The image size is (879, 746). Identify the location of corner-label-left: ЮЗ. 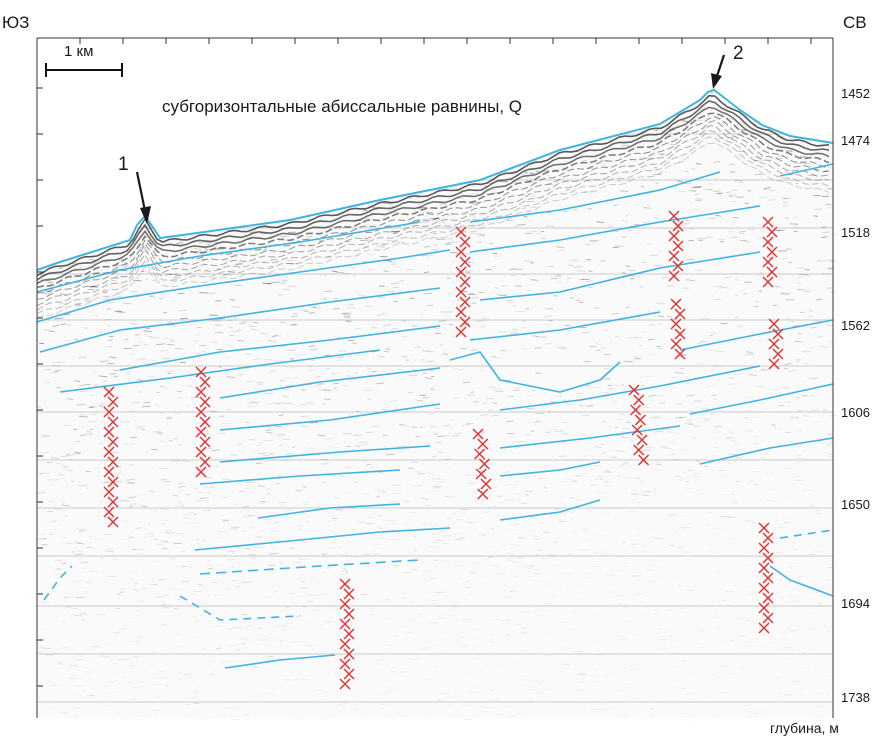
(16, 22).